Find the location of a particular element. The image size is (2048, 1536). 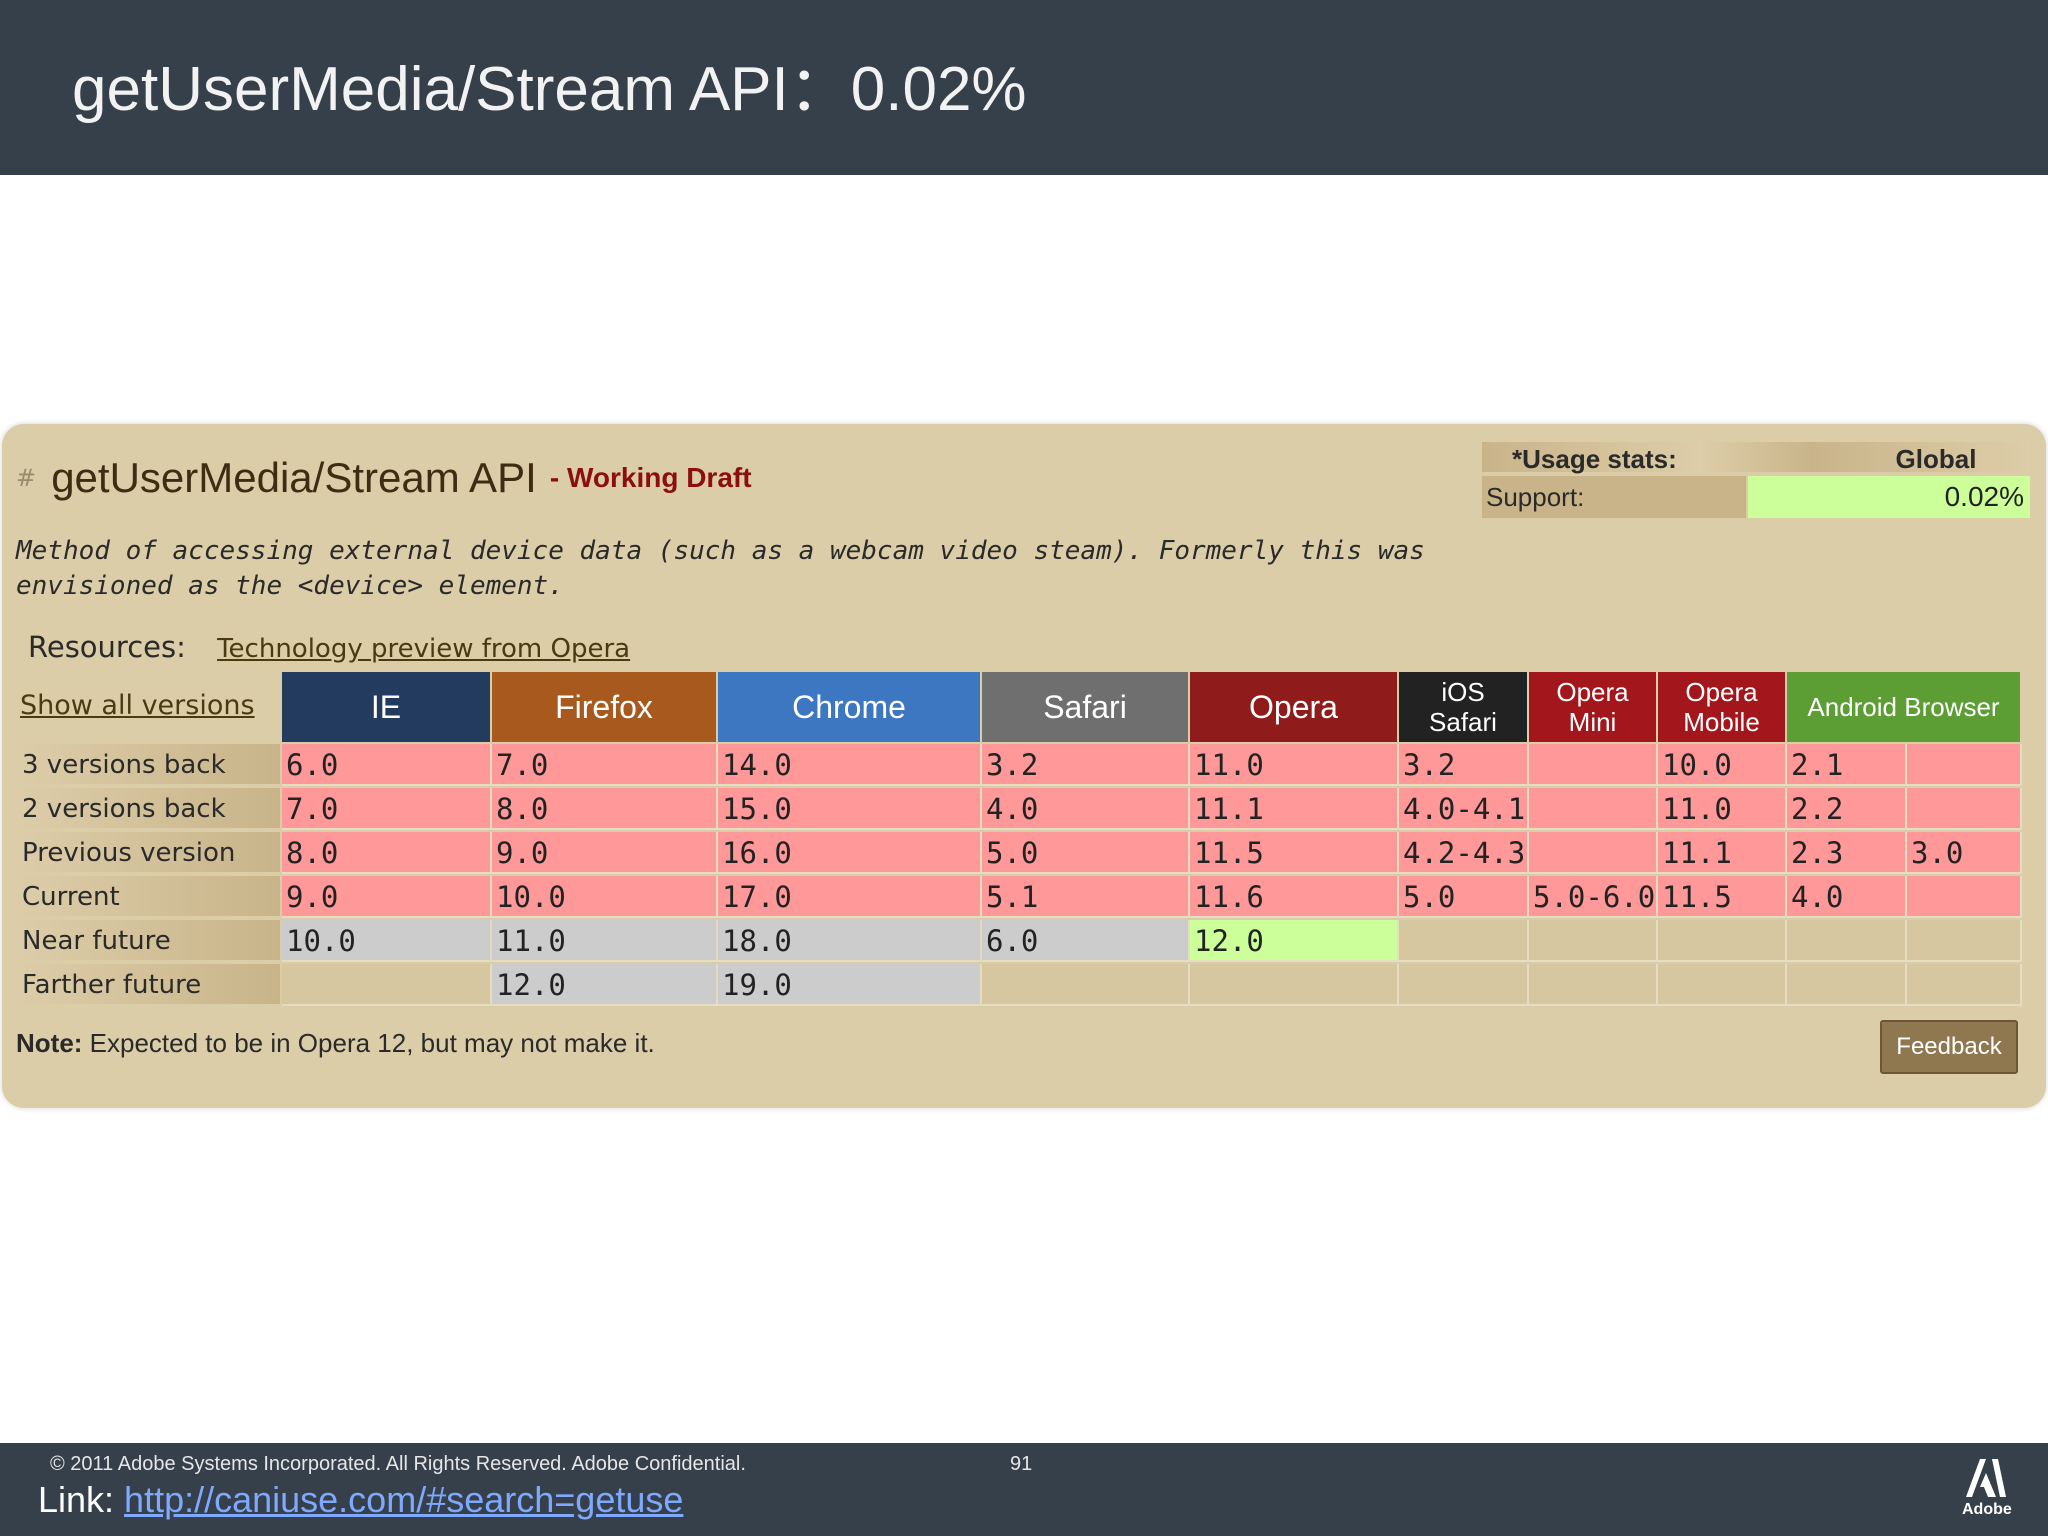

browser-name-line2: Safari is located at coordinates (1463, 722).